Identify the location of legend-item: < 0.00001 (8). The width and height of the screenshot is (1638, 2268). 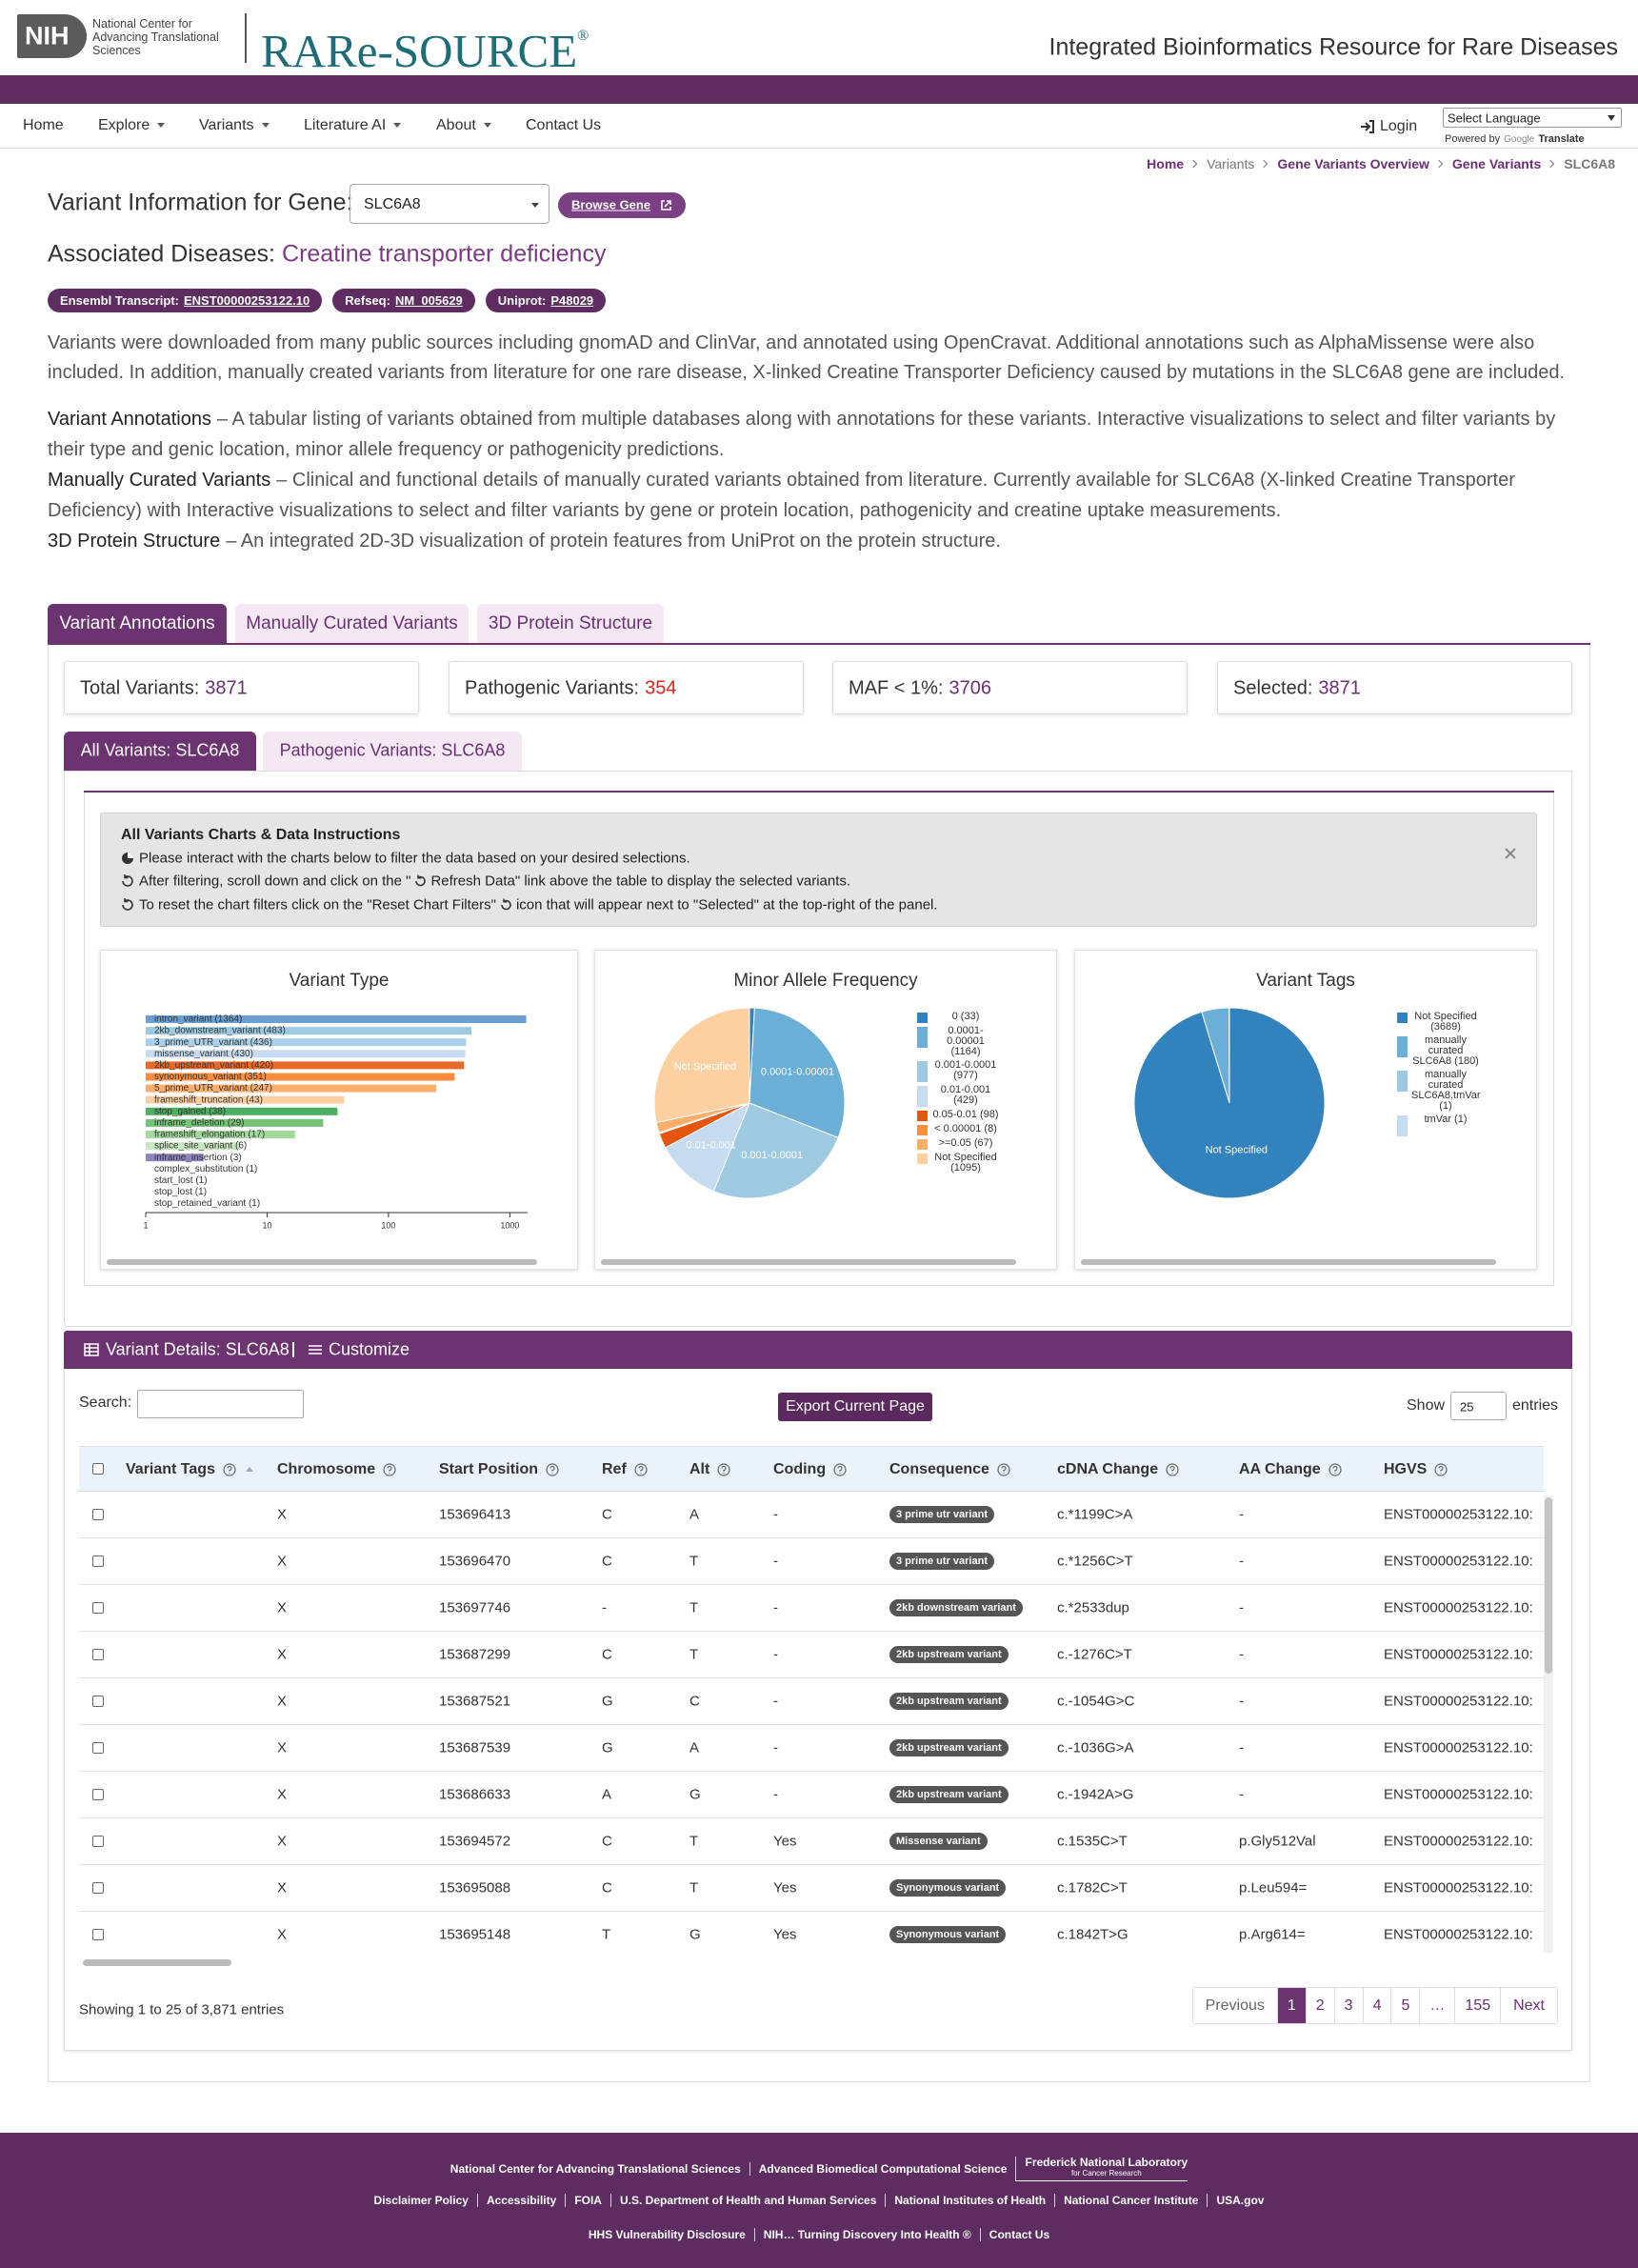
(970, 1129).